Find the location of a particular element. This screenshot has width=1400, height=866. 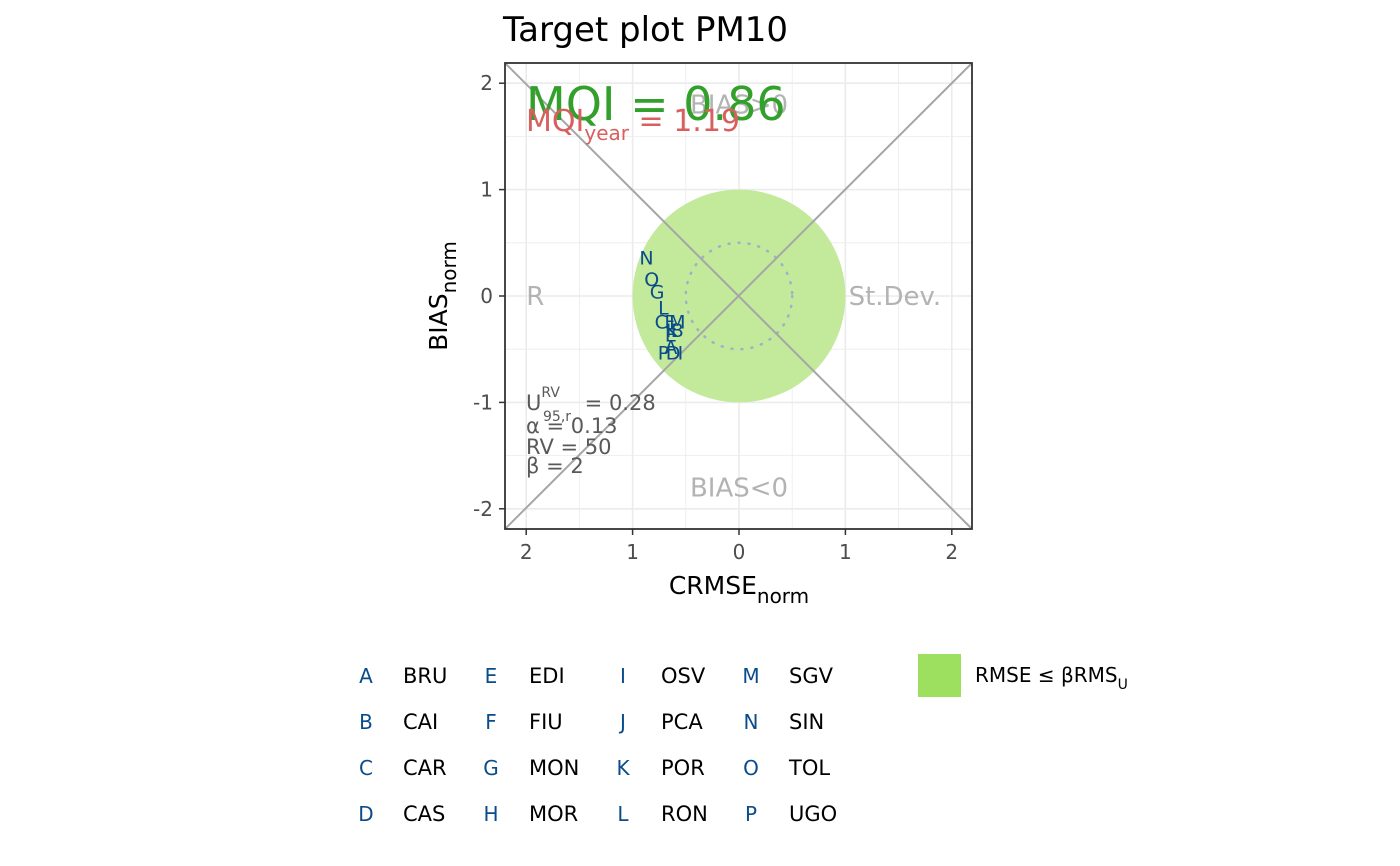

legend-station-fiu: FIU is located at coordinates (546, 722).